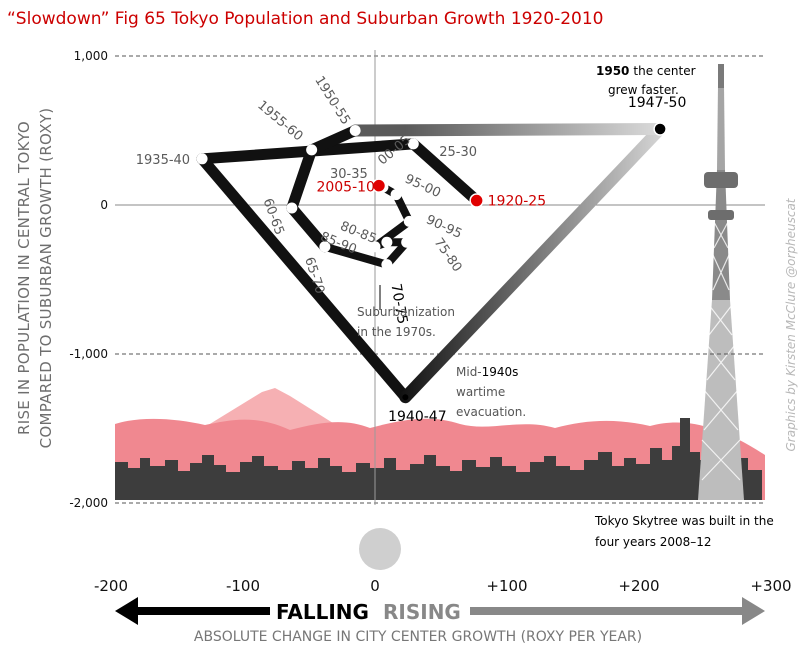  Describe the element at coordinates (192, 611) in the screenshot. I see `falling-arrow` at that location.